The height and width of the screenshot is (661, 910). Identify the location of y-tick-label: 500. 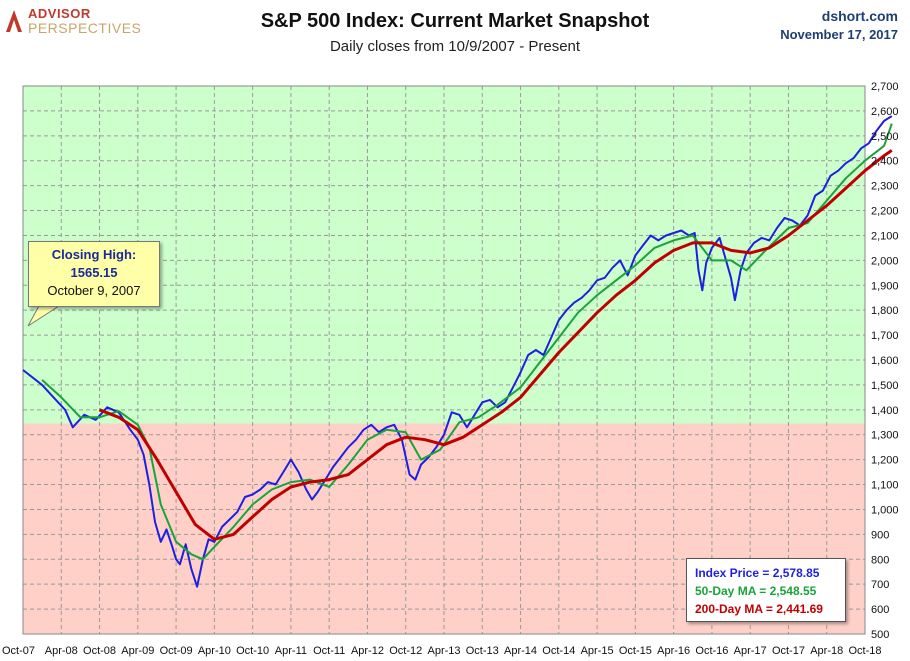
(880, 635).